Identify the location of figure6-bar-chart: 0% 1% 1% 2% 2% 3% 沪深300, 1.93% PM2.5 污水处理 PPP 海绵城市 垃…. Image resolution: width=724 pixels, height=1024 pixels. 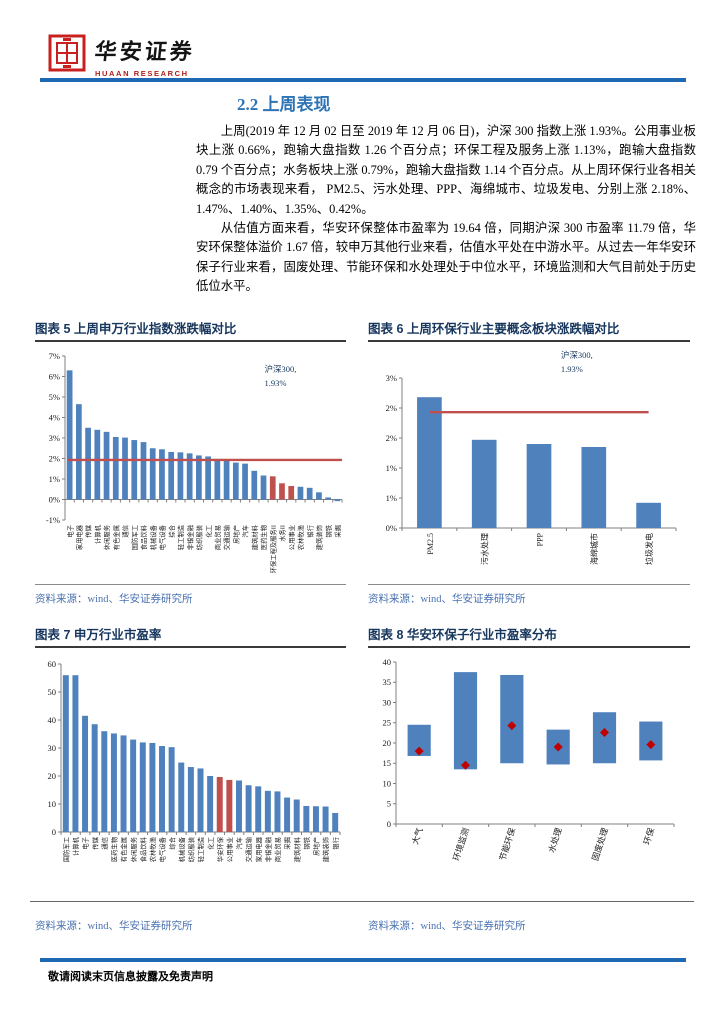
(531, 457).